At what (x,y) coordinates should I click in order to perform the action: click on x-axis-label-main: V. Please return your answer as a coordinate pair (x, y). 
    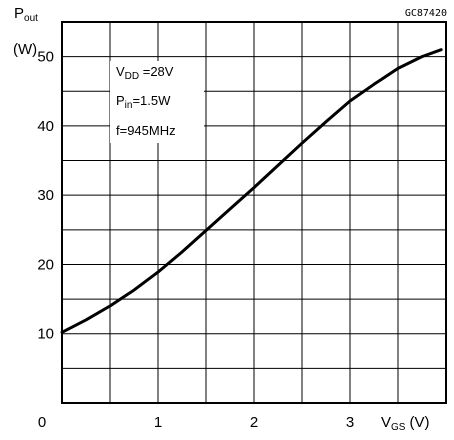
    Looking at the image, I should click on (386, 422).